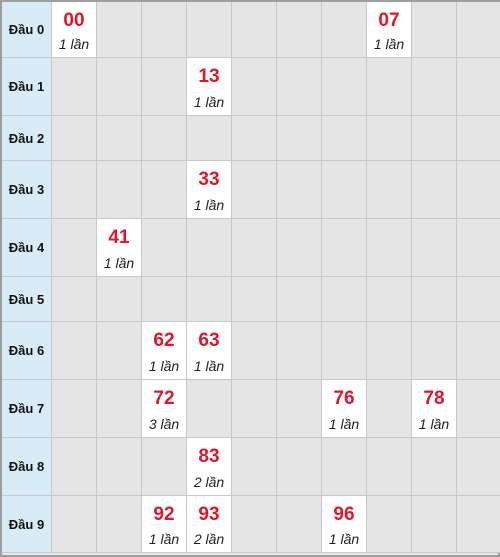 The height and width of the screenshot is (557, 500). I want to click on lottery-number: 93, so click(209, 514).